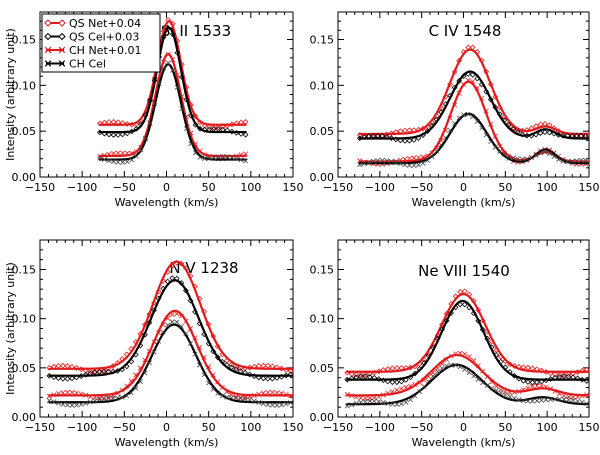  I want to click on x-tick-label: 100, so click(250, 187).